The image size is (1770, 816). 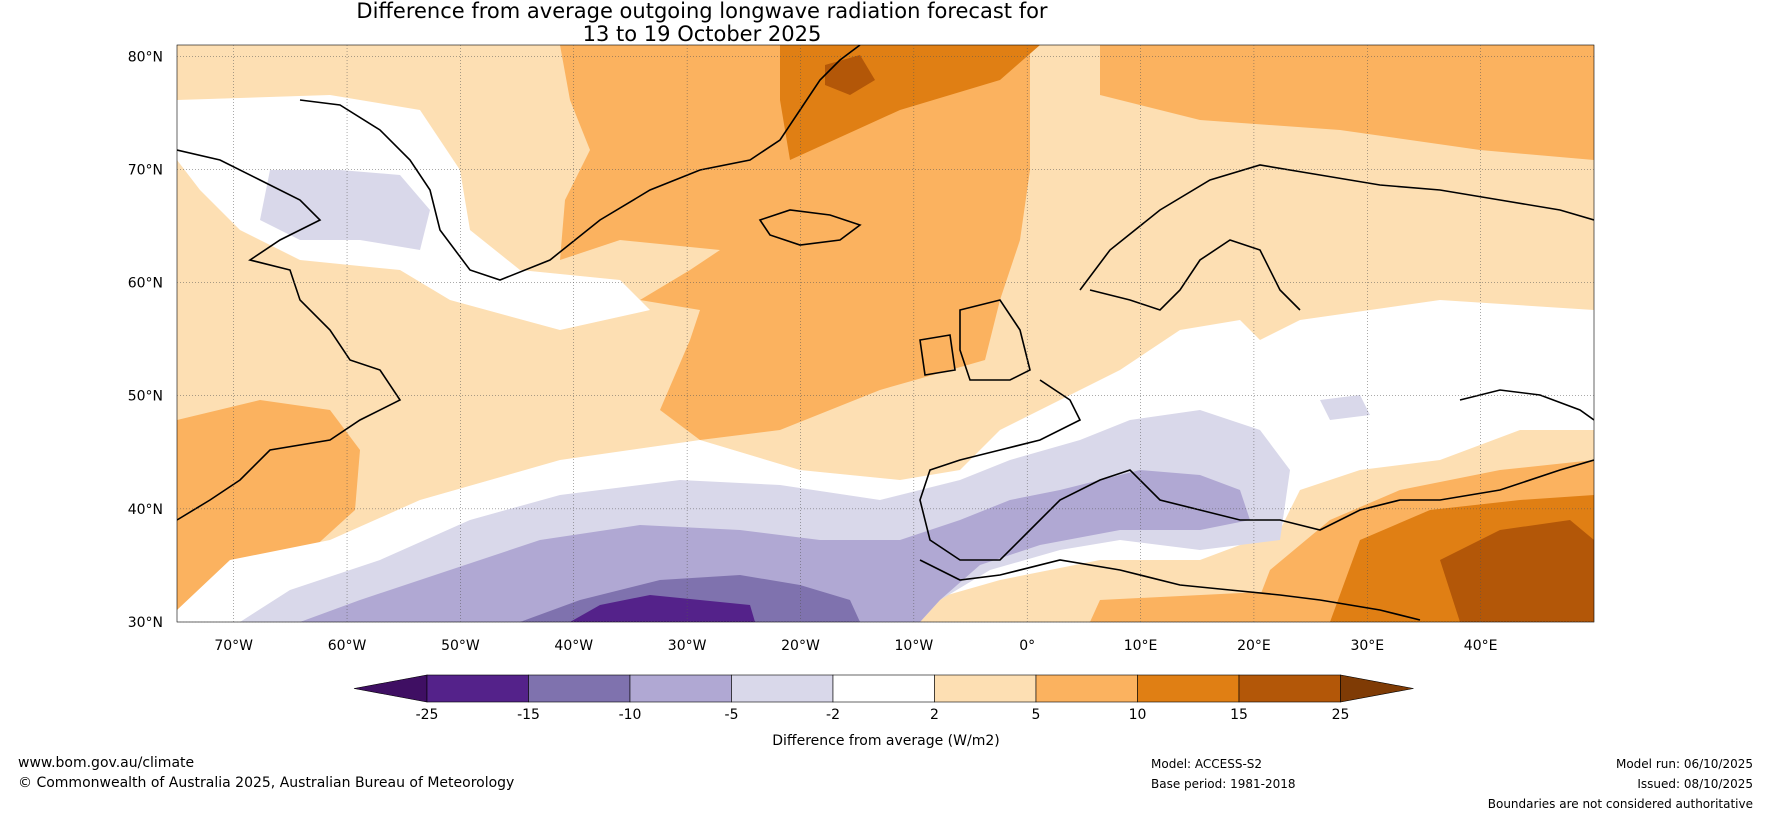 I want to click on anomaly-region-orange-canada, so click(x=268, y=505).